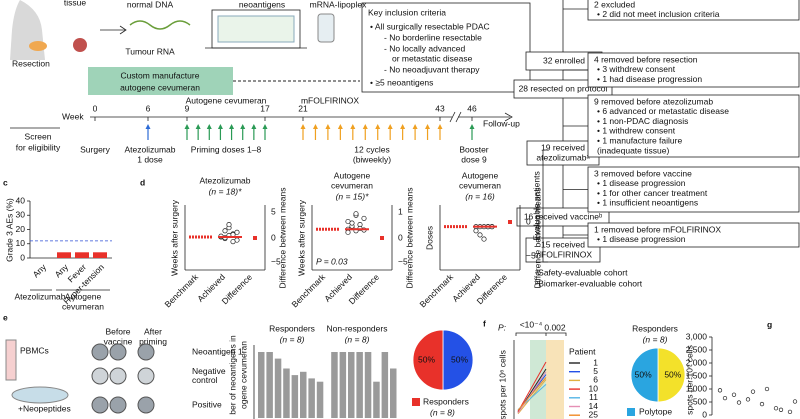 The image size is (800, 419). I want to click on label: +Neopeptides, so click(44, 408).